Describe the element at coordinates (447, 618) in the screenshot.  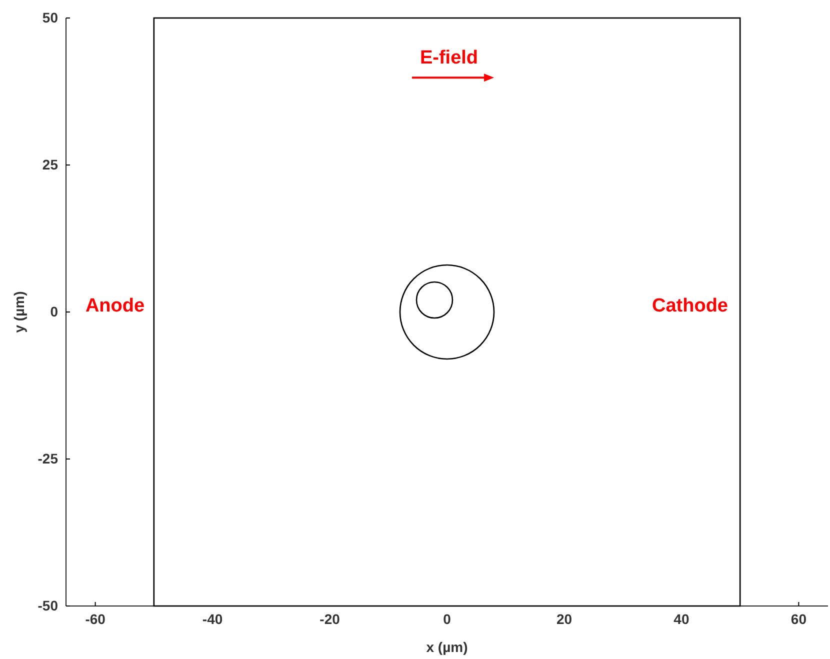
I see `x-tick-label: 0` at that location.